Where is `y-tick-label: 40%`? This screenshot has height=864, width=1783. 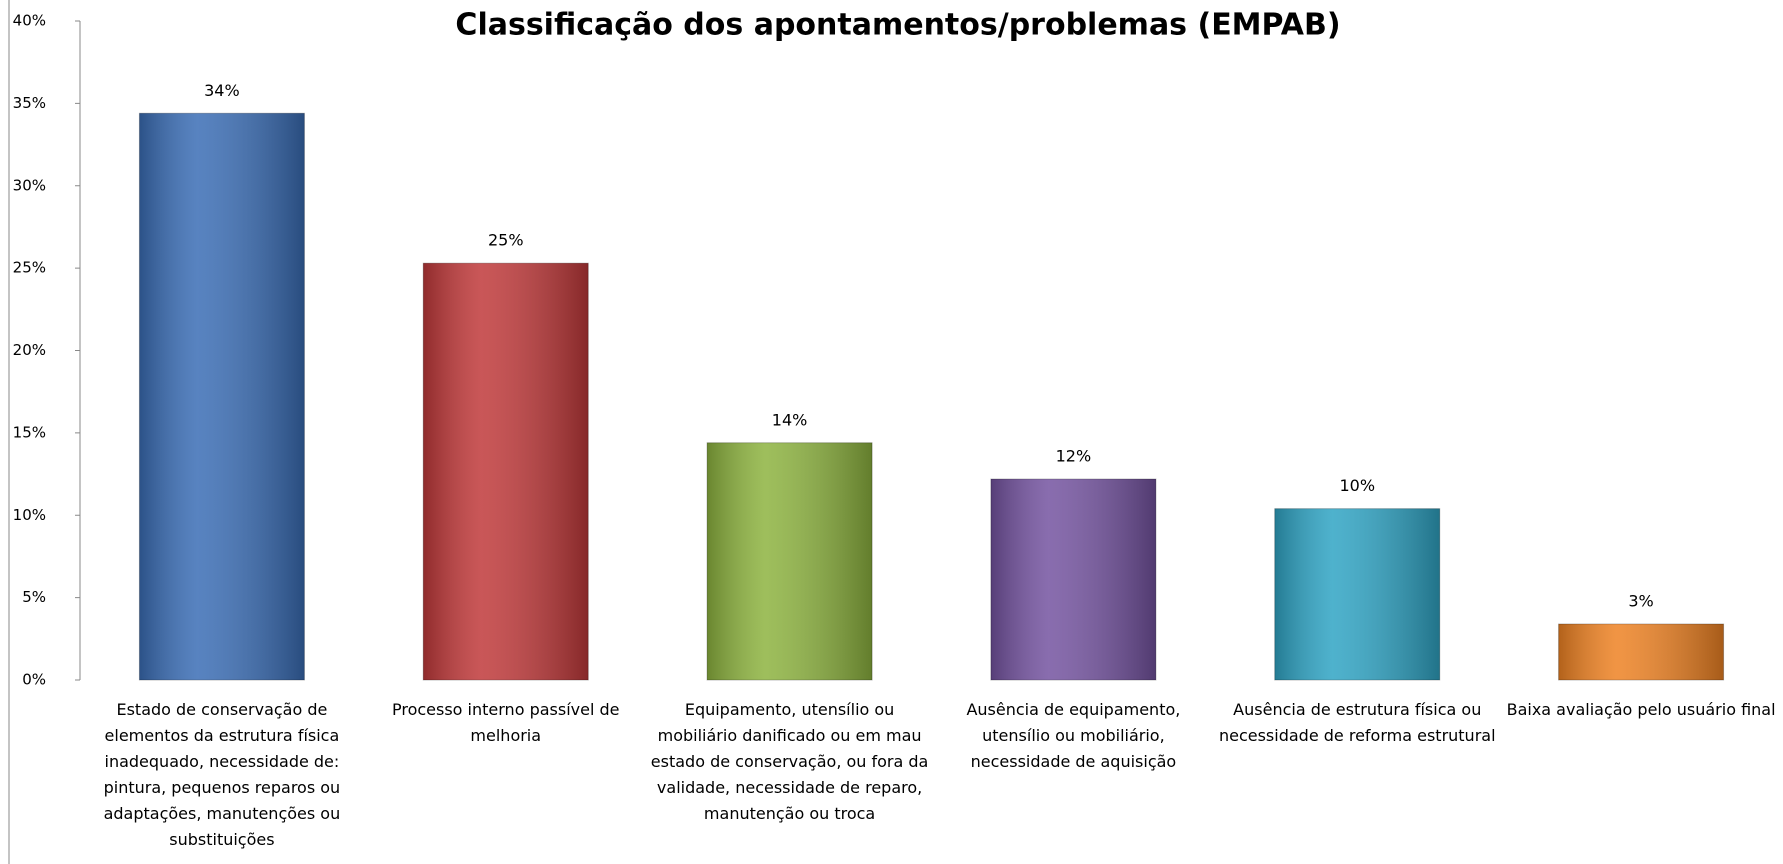 y-tick-label: 40% is located at coordinates (29, 21).